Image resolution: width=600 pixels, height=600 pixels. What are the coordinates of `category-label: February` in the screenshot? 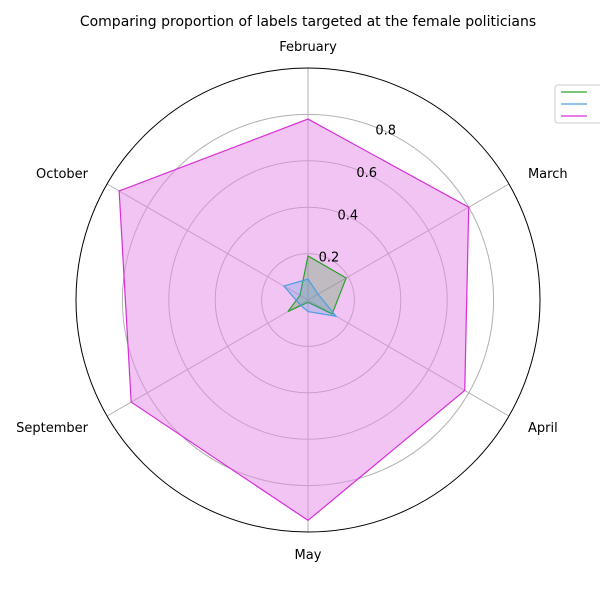 It's located at (308, 47).